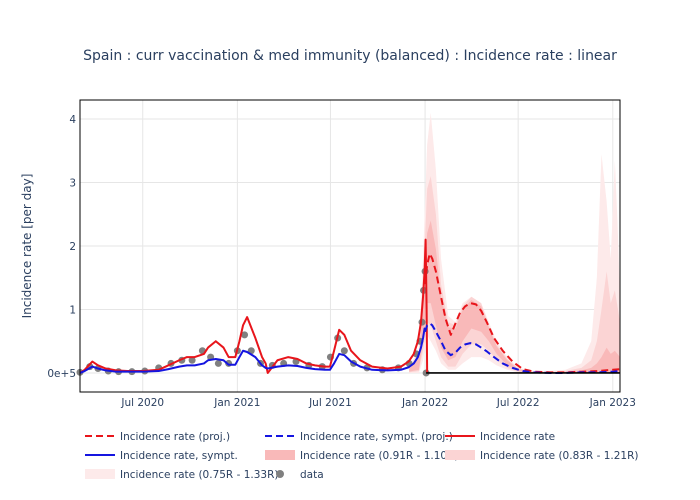 This screenshot has height=500, width=700. Describe the element at coordinates (280, 455) in the screenshot. I see `legend-item-incidence-rate-0-91r-1-10r-swatch` at that location.